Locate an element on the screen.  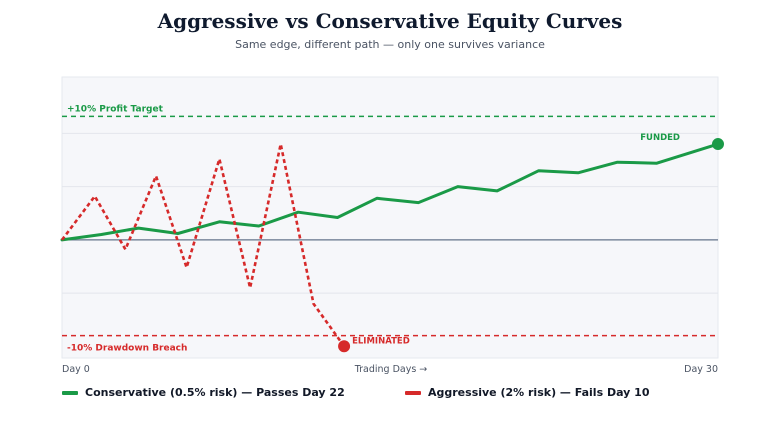
x-axis-label: Trading Days → is located at coordinates (391, 369).